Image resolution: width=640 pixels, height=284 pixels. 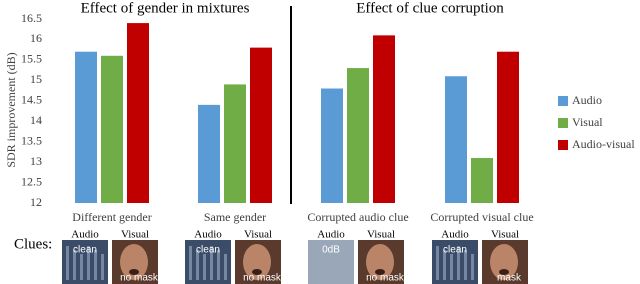 I want to click on y-tick-label: 14, so click(x=36, y=120).